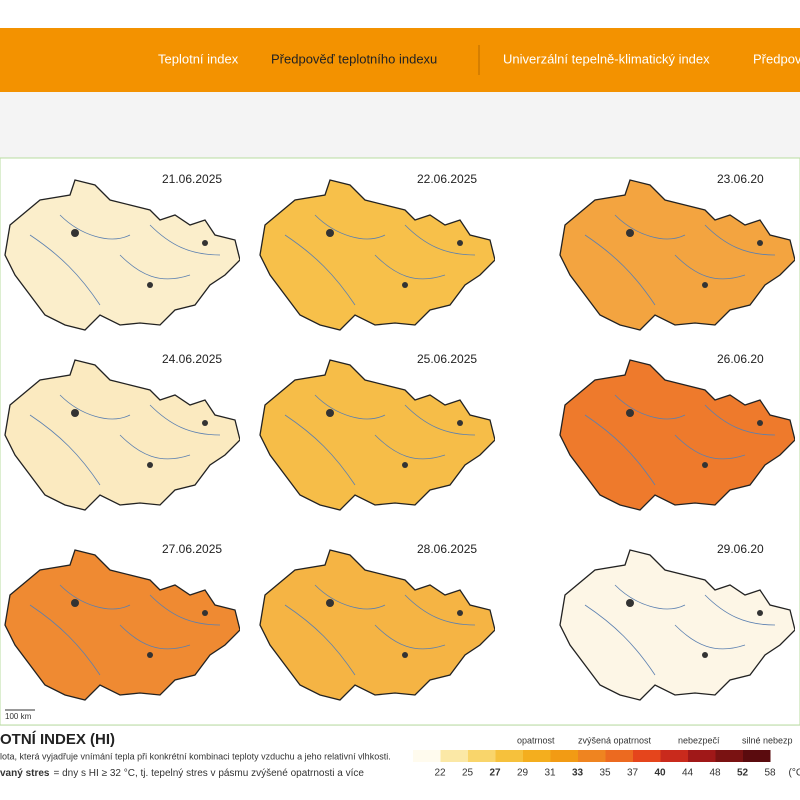 The height and width of the screenshot is (800, 800). Describe the element at coordinates (447, 549) in the screenshot. I see `map-date: 28.06.2025` at that location.